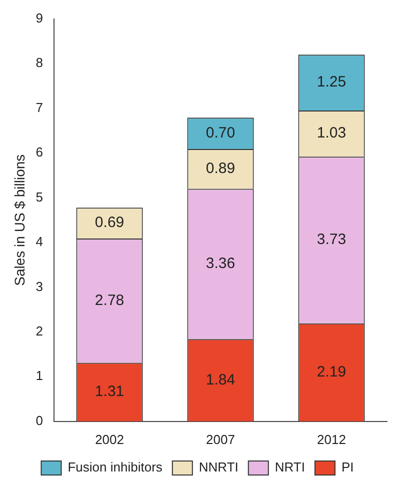 The height and width of the screenshot is (493, 405). What do you see at coordinates (19, 220) in the screenshot?
I see `y-axis-title: Sales in US $ billions` at bounding box center [19, 220].